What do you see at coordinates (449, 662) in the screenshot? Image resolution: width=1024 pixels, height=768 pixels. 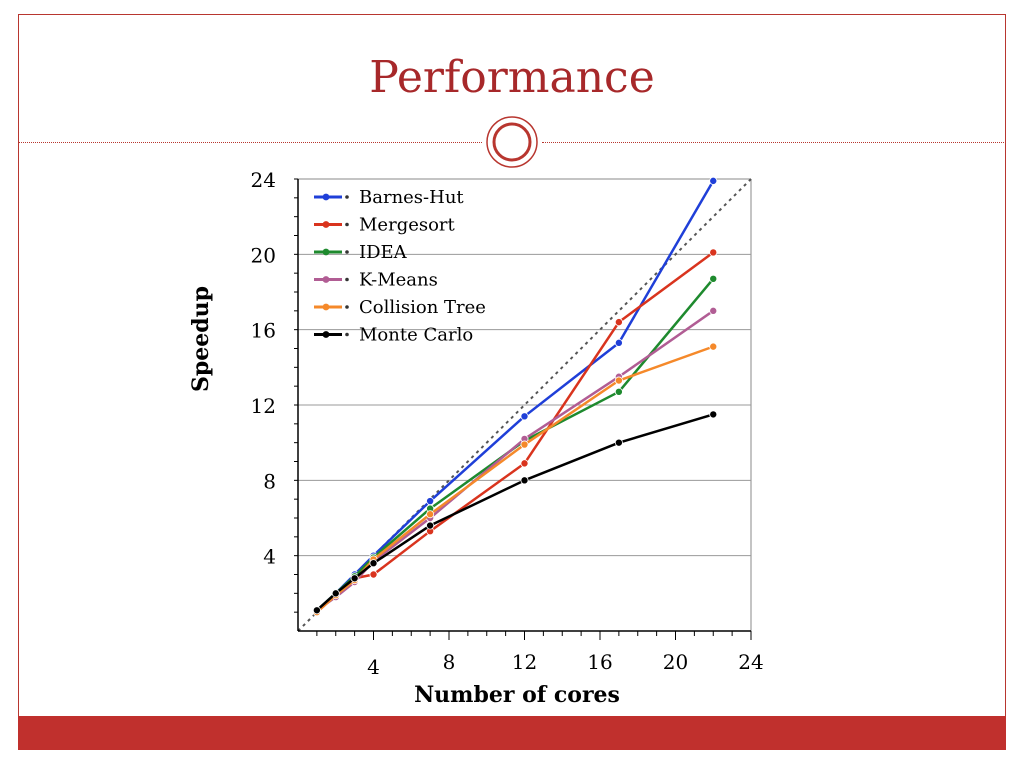 I see `x-tick-label: 8` at bounding box center [449, 662].